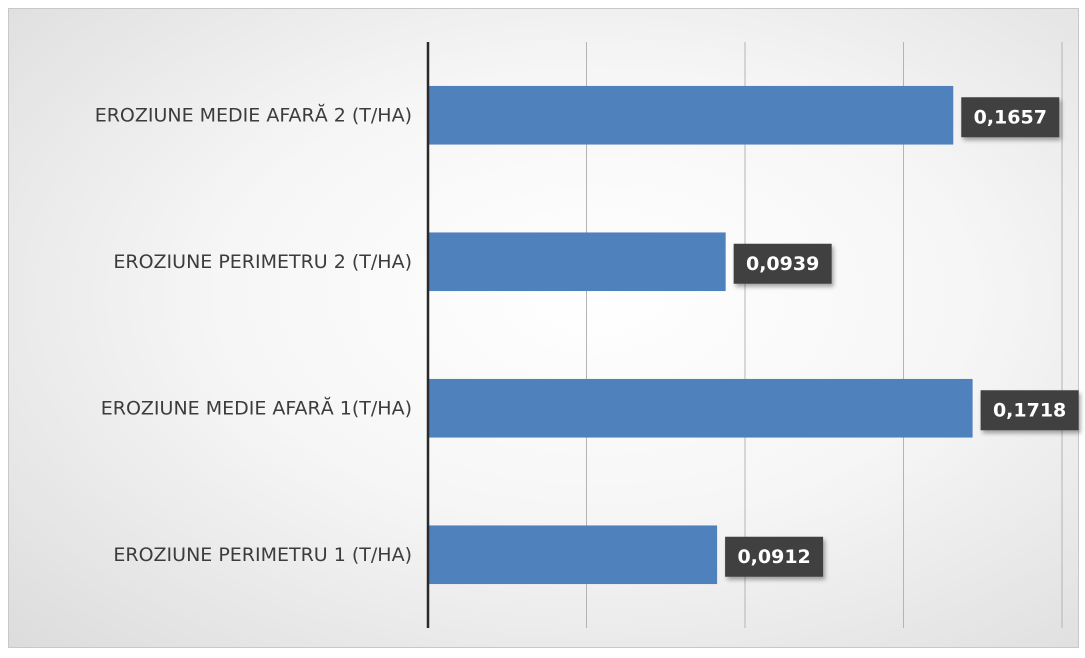 The width and height of the screenshot is (1085, 658). Describe the element at coordinates (253, 114) in the screenshot. I see `category-label: EROZIUNE MEDIE AFARĂ 2 (T/HA)` at that location.